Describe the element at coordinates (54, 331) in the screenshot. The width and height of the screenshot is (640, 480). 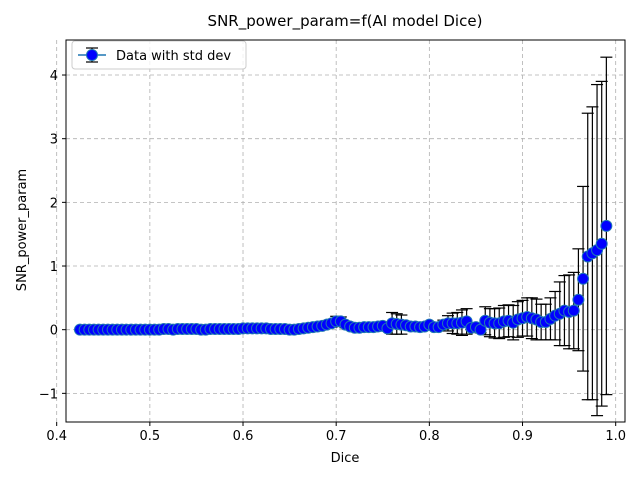
I see `y-tick-label: 0` at that location.